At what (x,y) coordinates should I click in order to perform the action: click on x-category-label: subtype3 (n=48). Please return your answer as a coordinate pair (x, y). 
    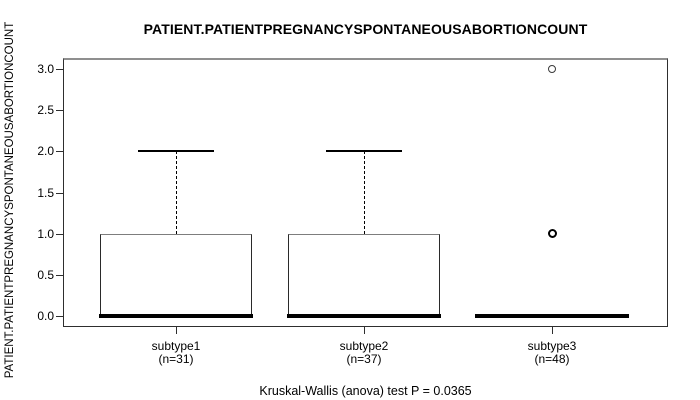
    Looking at the image, I should click on (552, 353).